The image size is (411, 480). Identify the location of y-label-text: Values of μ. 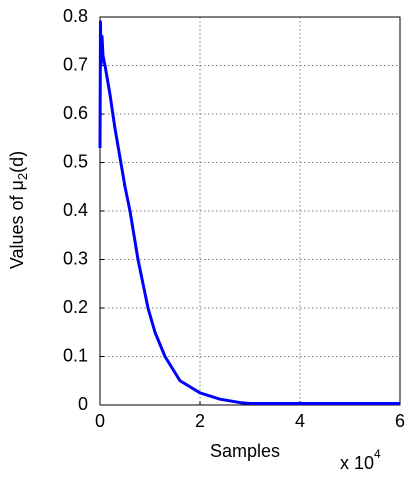
(17, 224).